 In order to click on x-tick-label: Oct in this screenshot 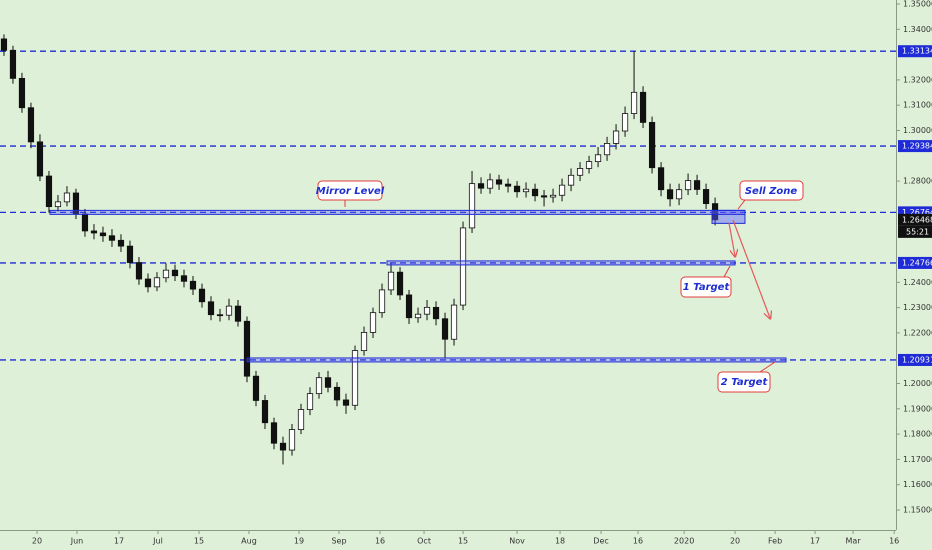, I will do `click(424, 541)`.